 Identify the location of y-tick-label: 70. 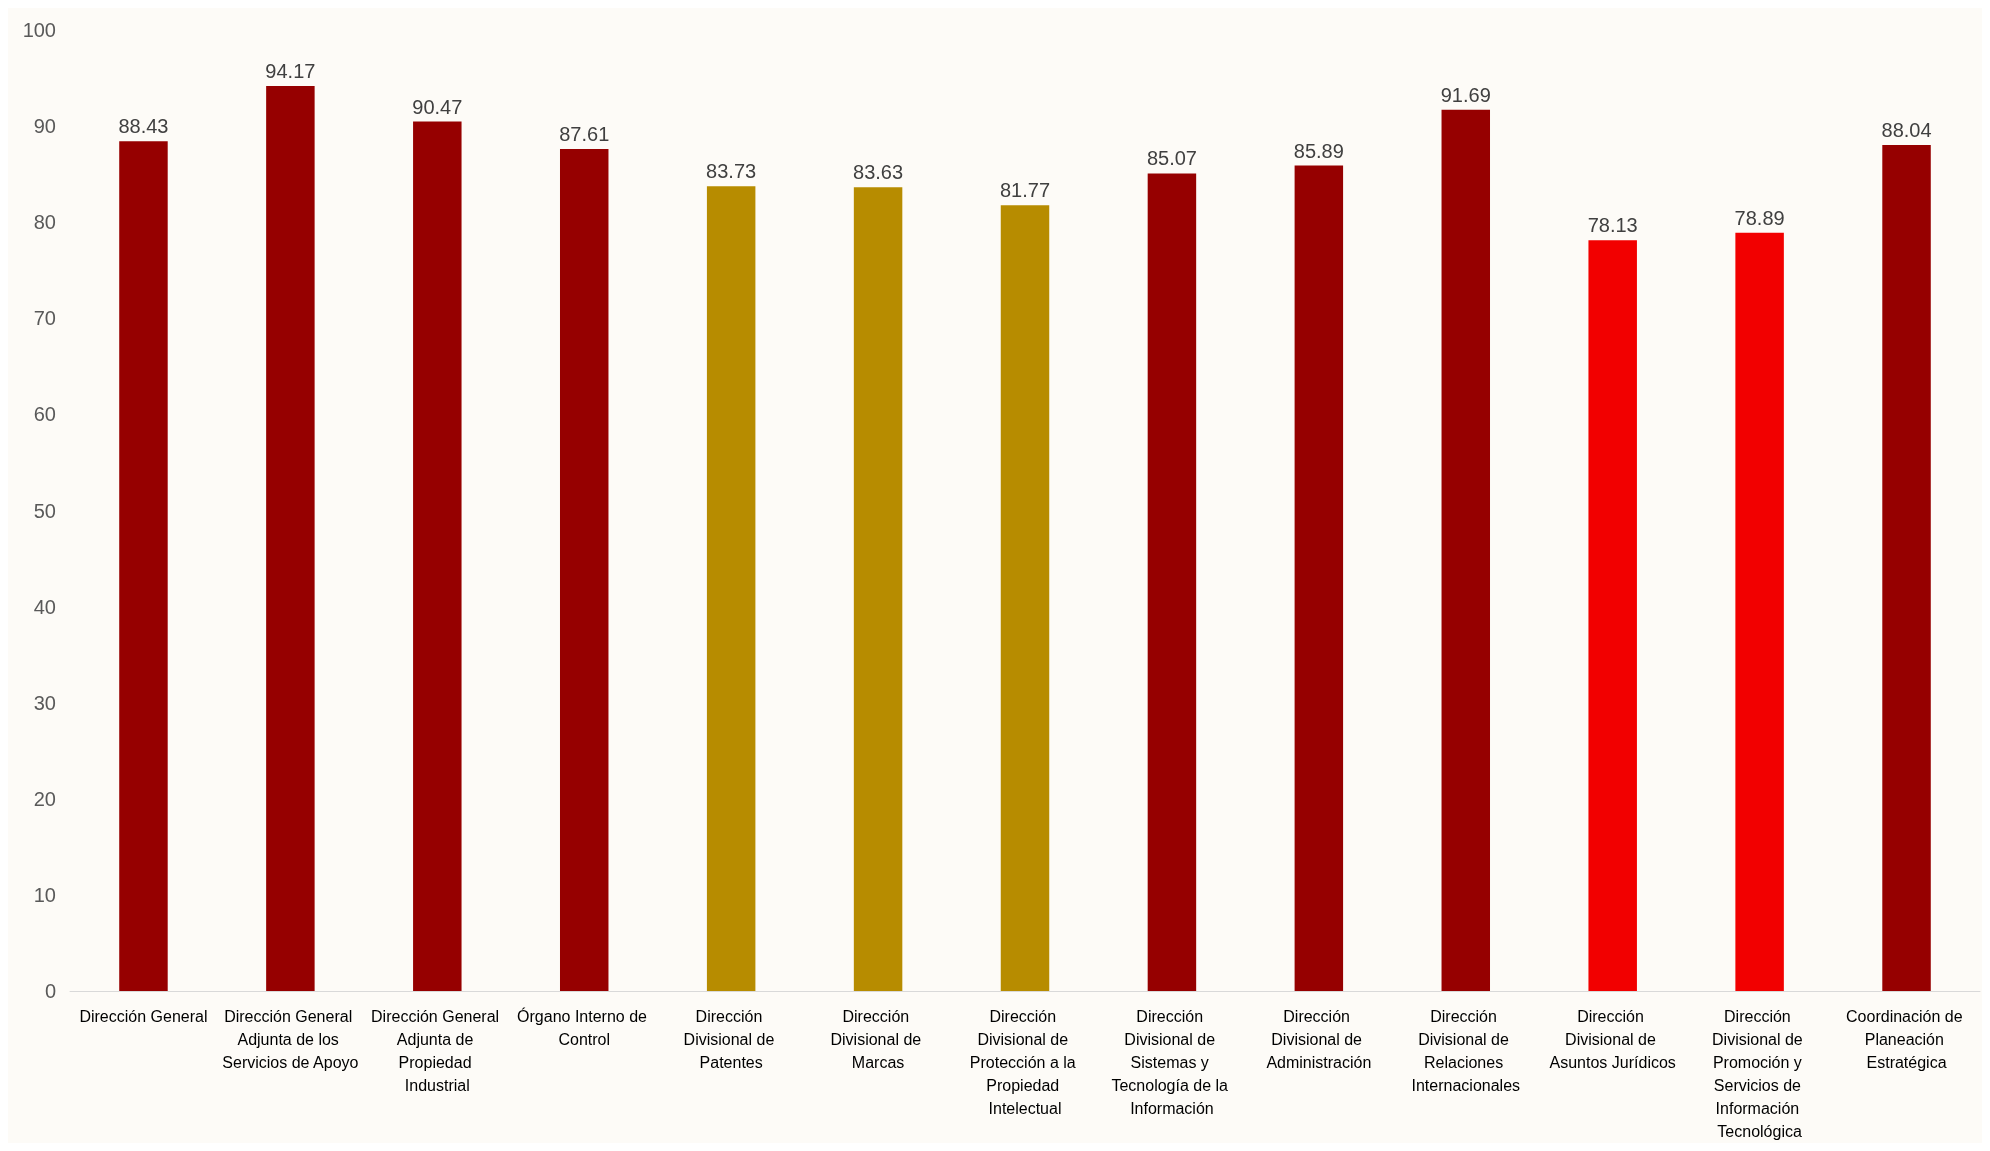
(44, 318).